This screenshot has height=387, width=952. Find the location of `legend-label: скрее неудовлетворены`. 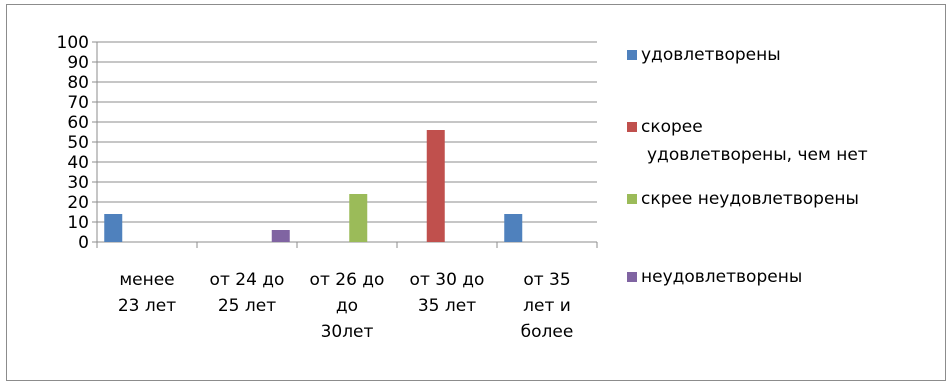

legend-label: скрее неудовлетворены is located at coordinates (750, 199).